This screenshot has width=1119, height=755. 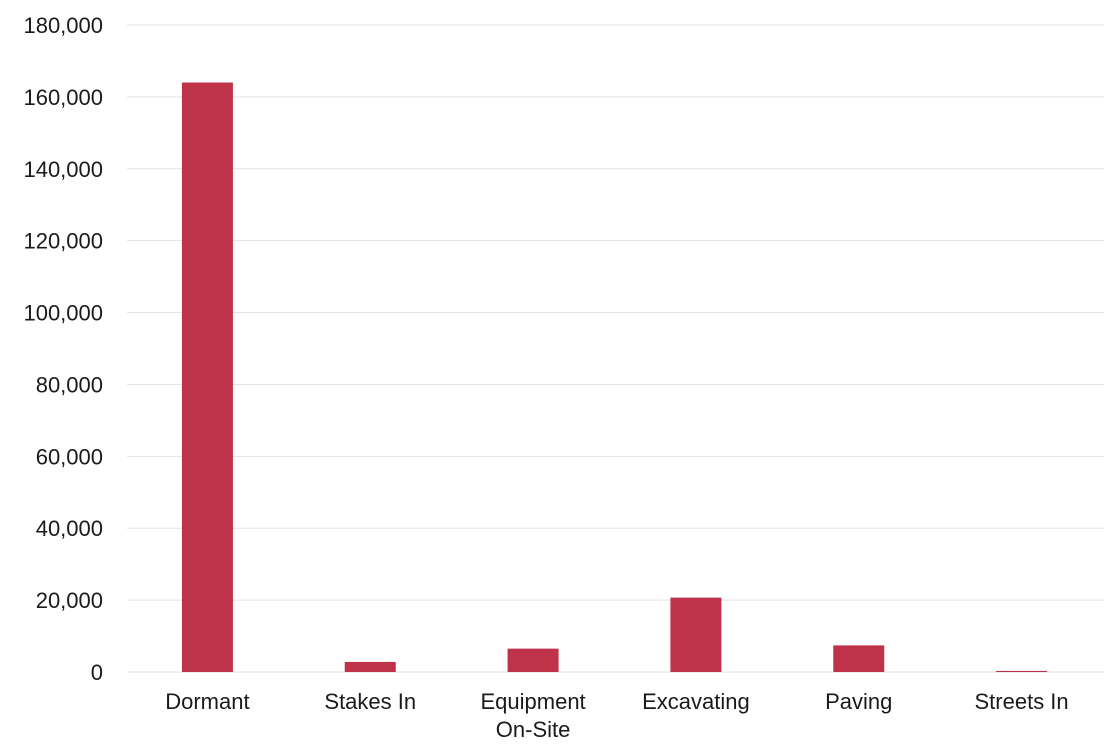 I want to click on x-tick-label: Paving, so click(x=858, y=701).